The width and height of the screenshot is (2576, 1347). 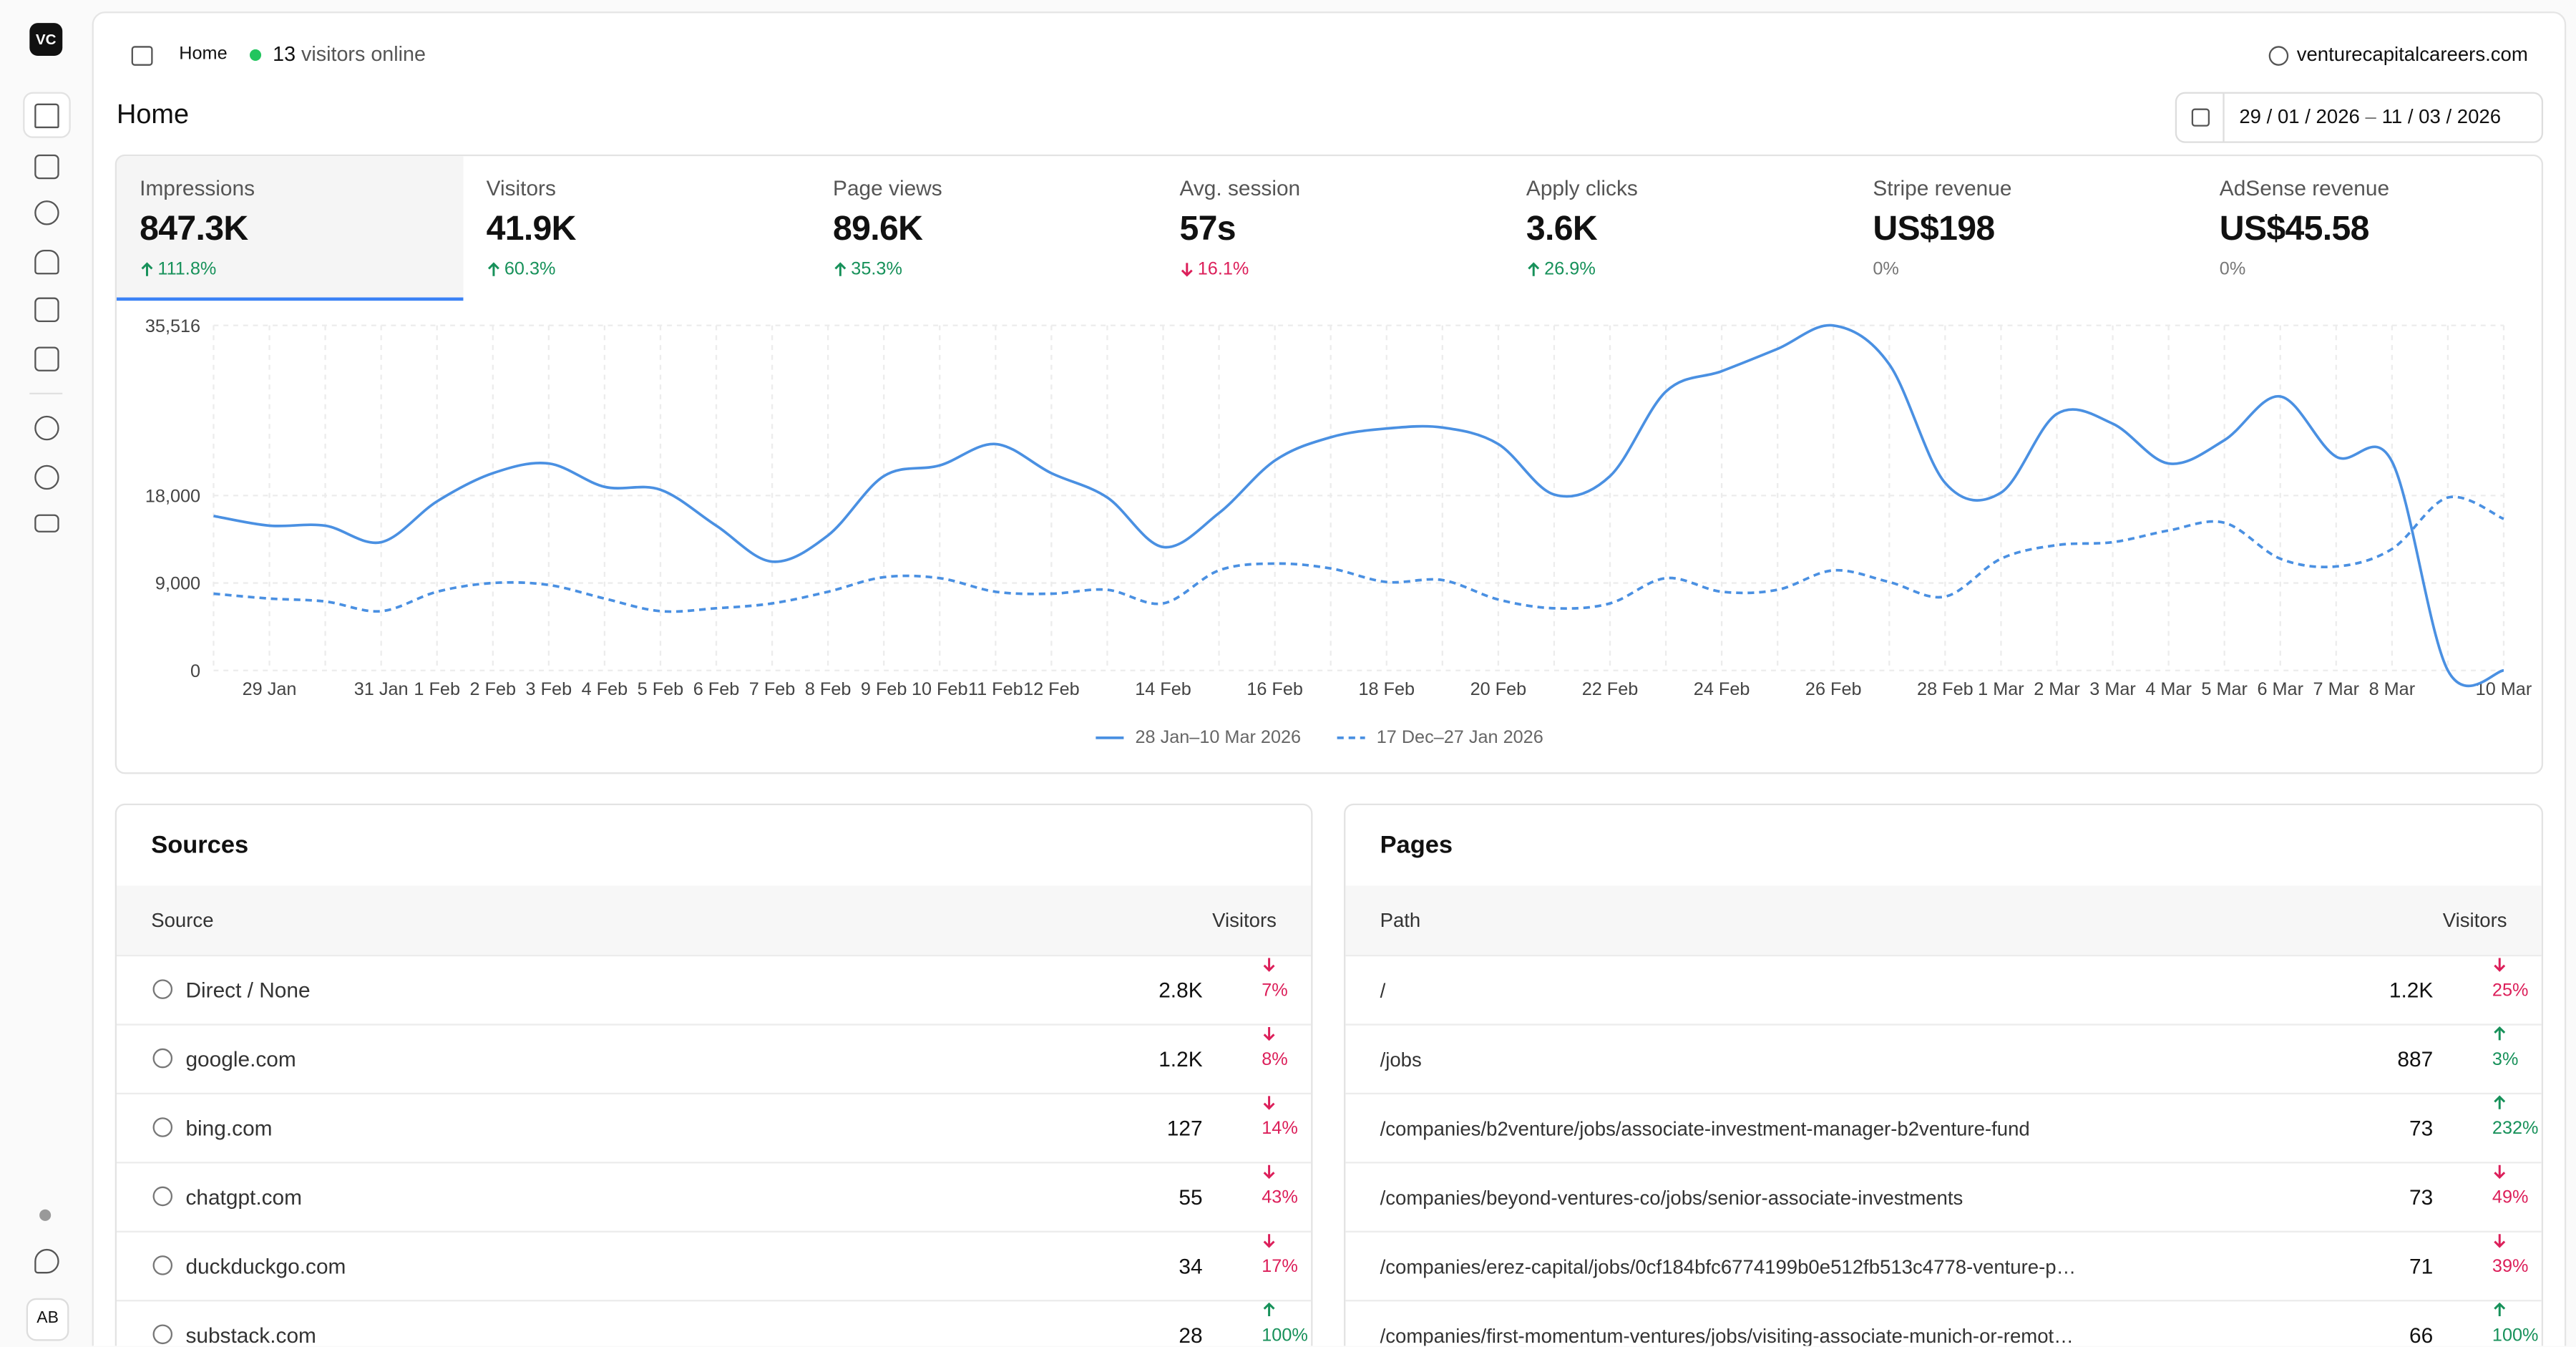 What do you see at coordinates (195, 671) in the screenshot?
I see `y-tick-label: 0` at bounding box center [195, 671].